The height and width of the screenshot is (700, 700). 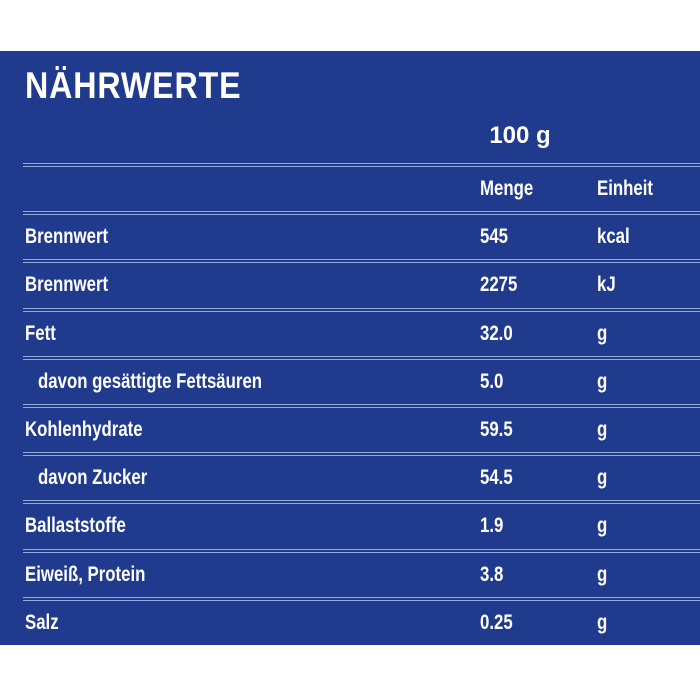 What do you see at coordinates (84, 430) in the screenshot?
I see `row-label: Kohlenhydrate` at bounding box center [84, 430].